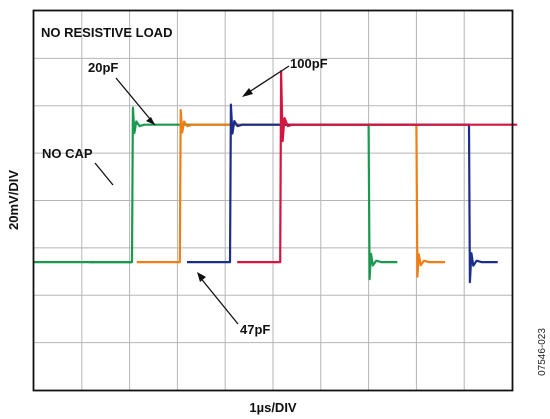 The height and width of the screenshot is (419, 550). I want to click on annotation-20pf-arrow, so click(135, 101).